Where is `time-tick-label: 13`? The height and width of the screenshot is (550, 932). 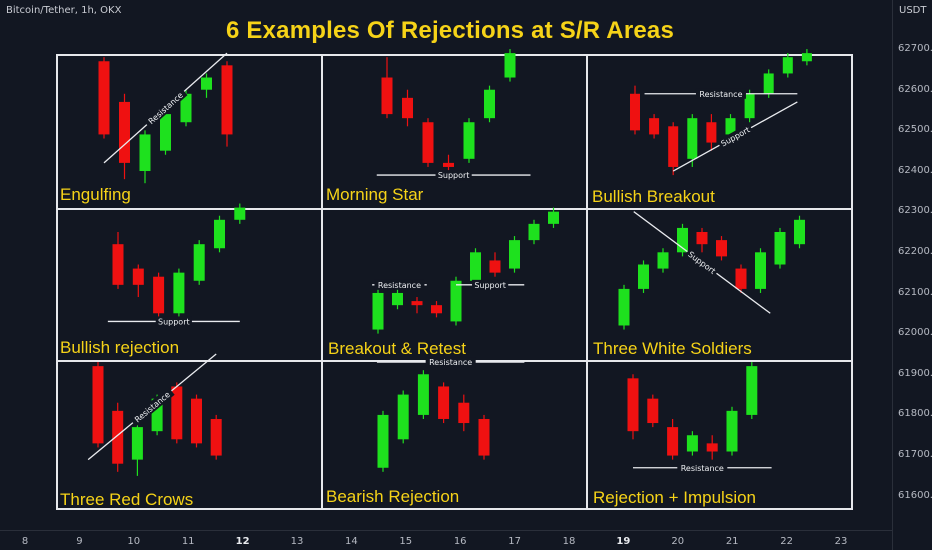
time-tick-label: 13 is located at coordinates (297, 541).